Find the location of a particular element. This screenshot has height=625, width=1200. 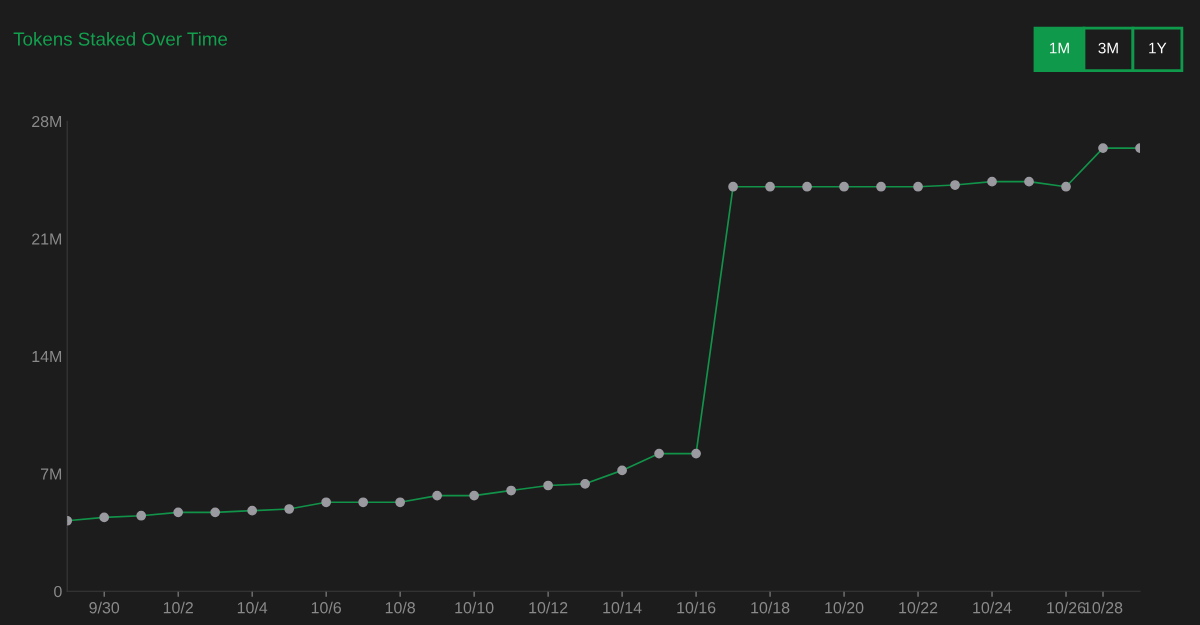

x-tick-label: 10/14 is located at coordinates (622, 607).